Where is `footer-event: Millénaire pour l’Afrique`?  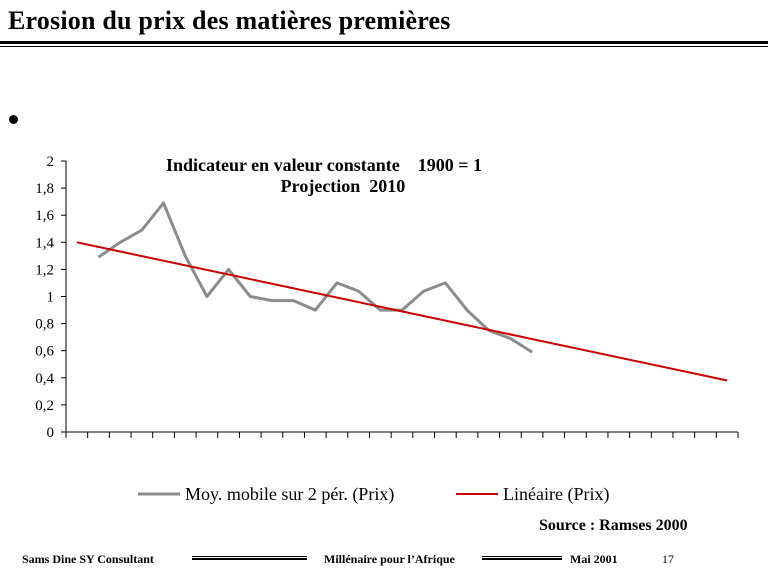
footer-event: Millénaire pour l’Afrique is located at coordinates (389, 559).